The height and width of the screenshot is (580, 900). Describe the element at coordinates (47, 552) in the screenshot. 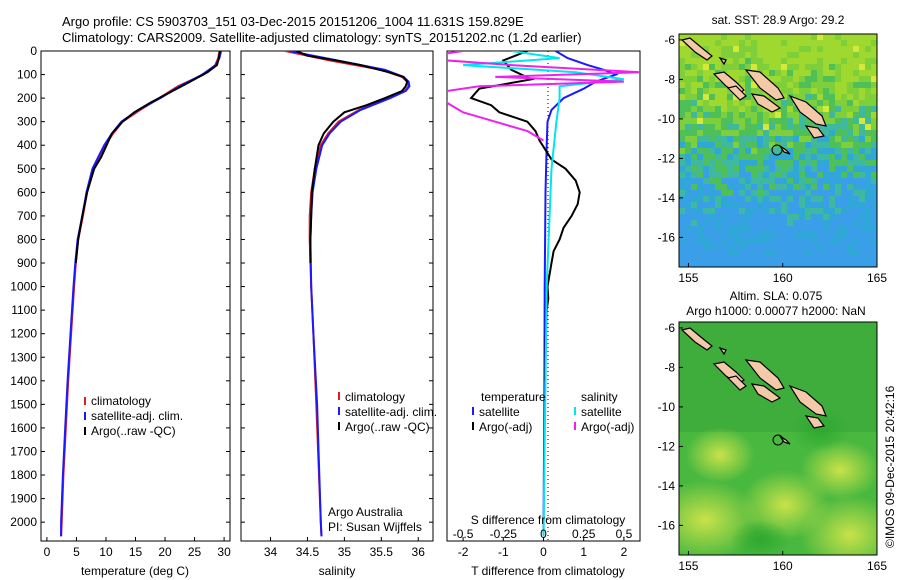

I see `x-tick-label: 0` at that location.